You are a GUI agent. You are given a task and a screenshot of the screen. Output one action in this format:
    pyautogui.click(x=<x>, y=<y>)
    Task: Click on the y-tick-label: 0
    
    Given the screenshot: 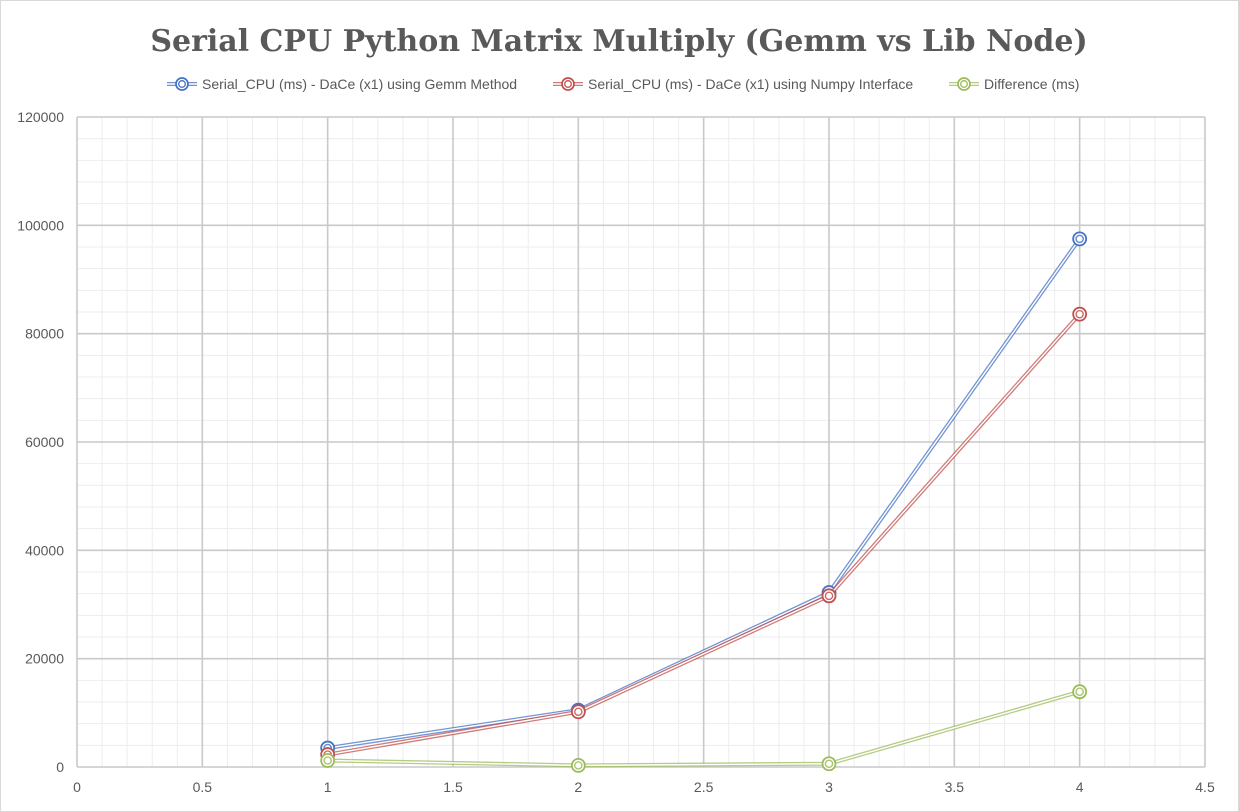 What is the action you would take?
    pyautogui.click(x=60, y=767)
    